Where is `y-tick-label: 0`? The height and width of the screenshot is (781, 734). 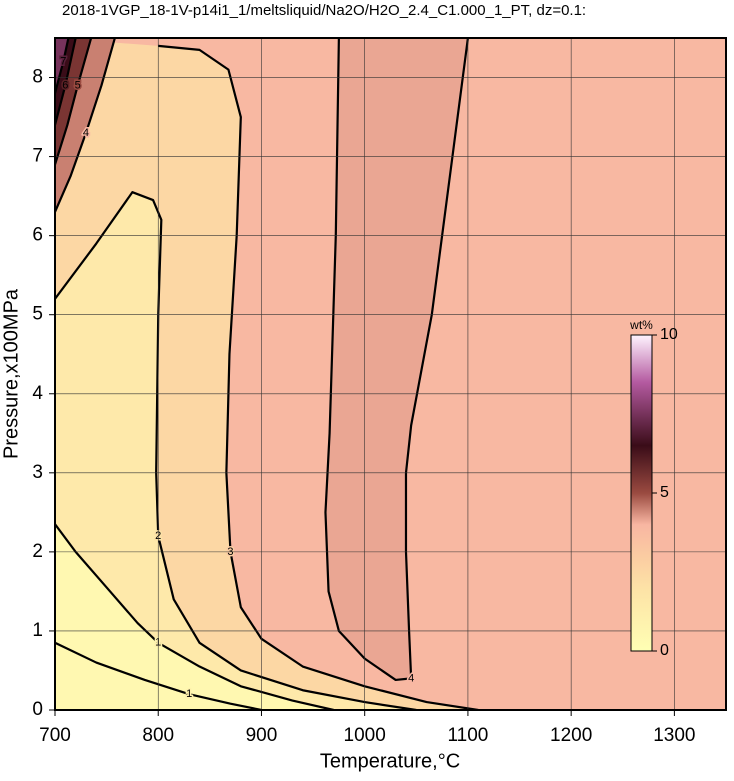
y-tick-label: 0 is located at coordinates (37, 709).